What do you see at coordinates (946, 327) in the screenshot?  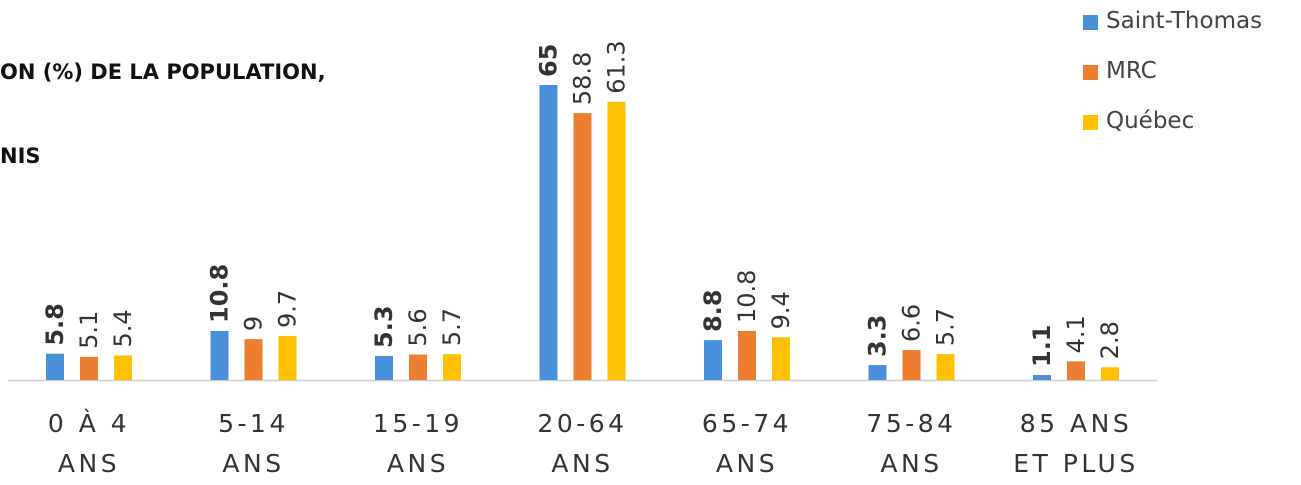 I see `data-label-5-2: 5.7` at bounding box center [946, 327].